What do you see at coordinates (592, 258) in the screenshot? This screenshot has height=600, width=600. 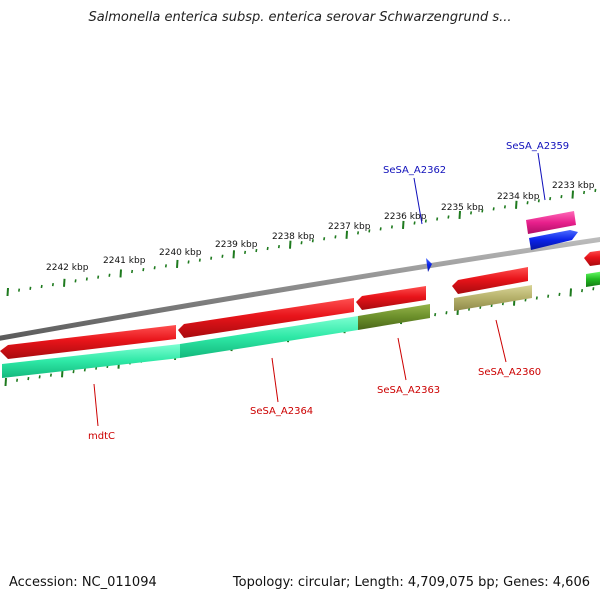 I see `offscreen-cds-red` at bounding box center [592, 258].